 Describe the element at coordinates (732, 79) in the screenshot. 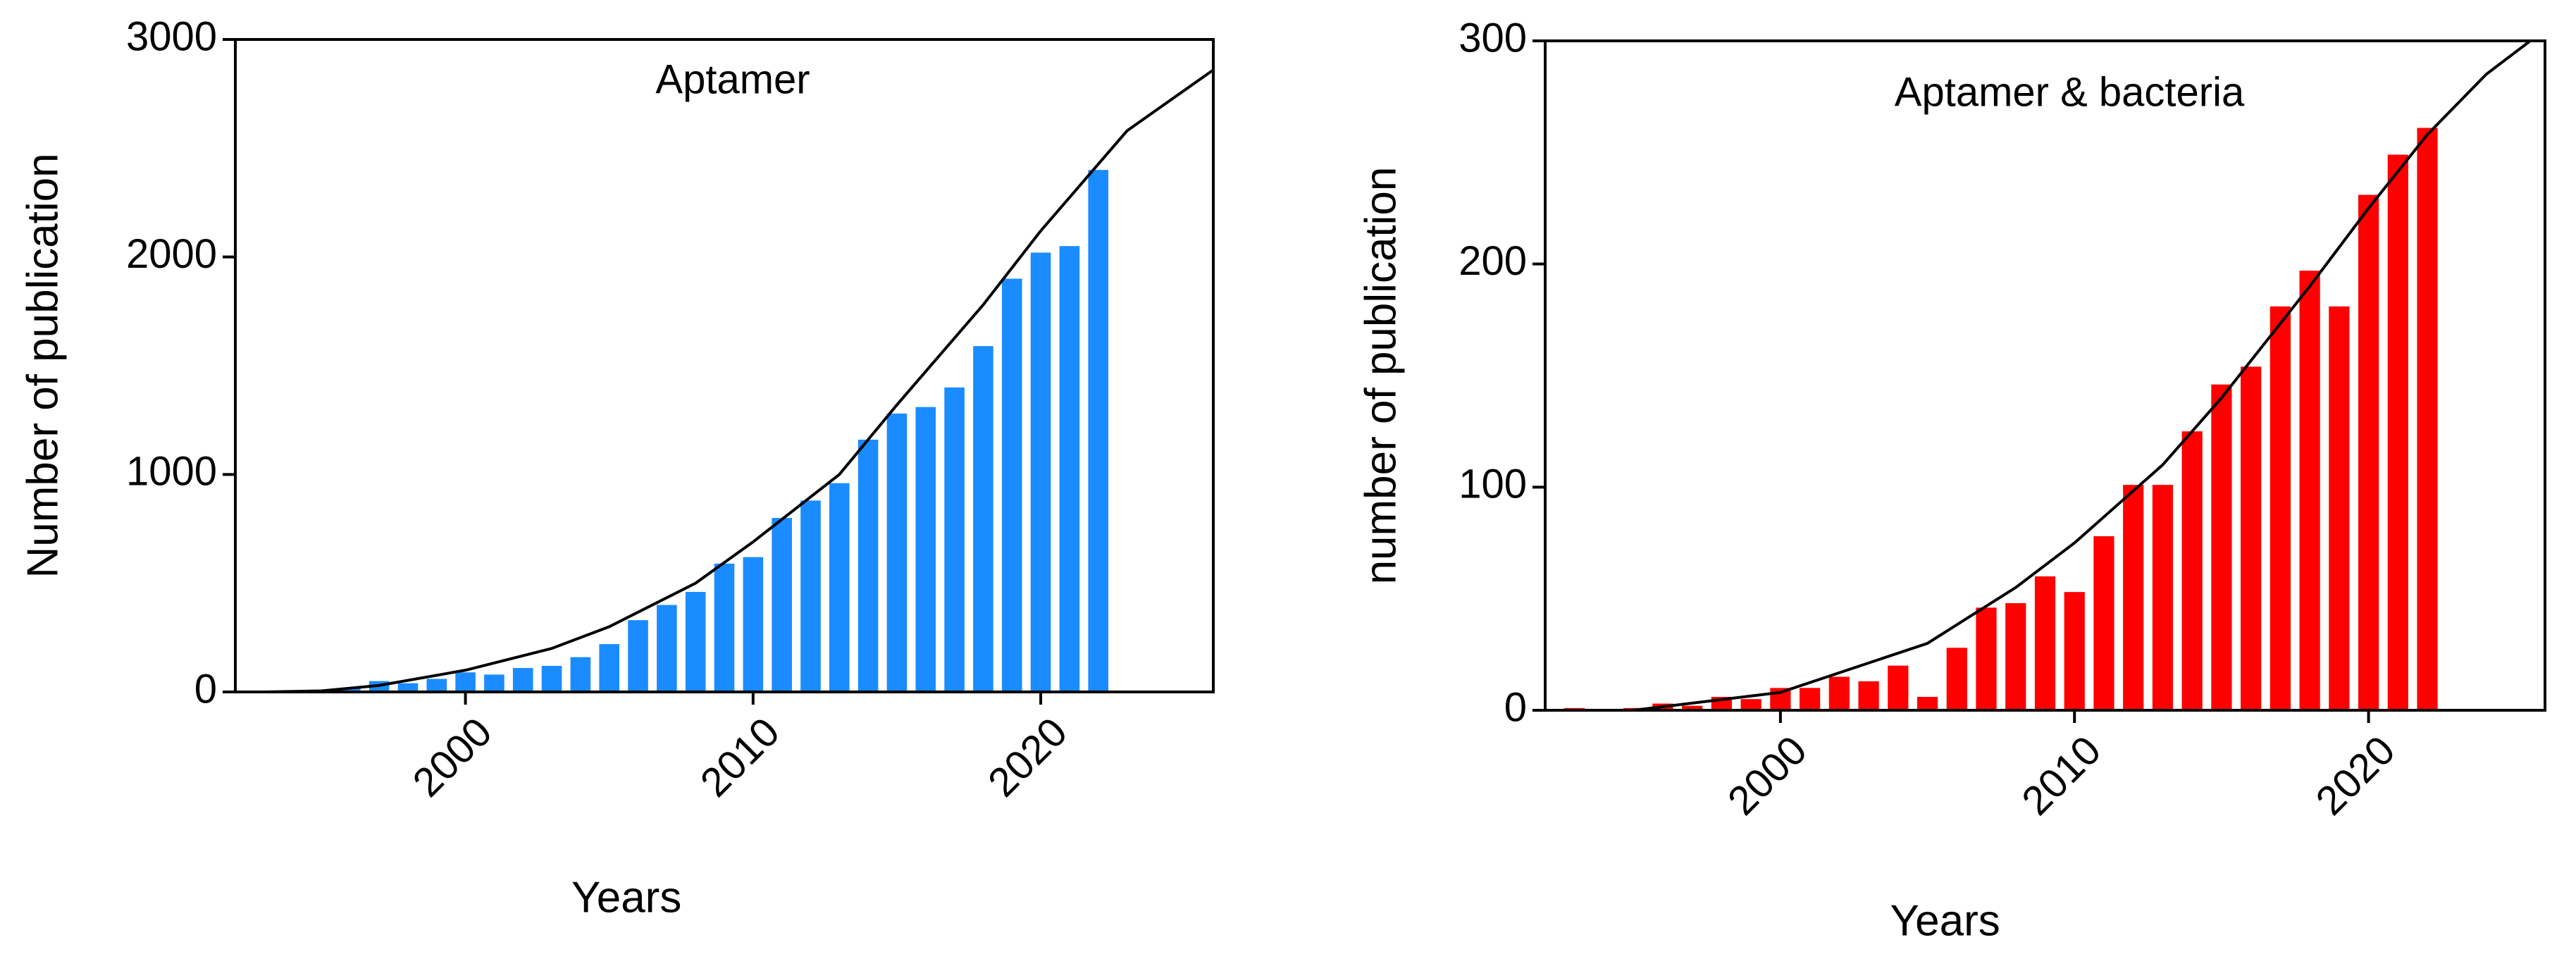

I see `chart-title: Aptamer` at that location.